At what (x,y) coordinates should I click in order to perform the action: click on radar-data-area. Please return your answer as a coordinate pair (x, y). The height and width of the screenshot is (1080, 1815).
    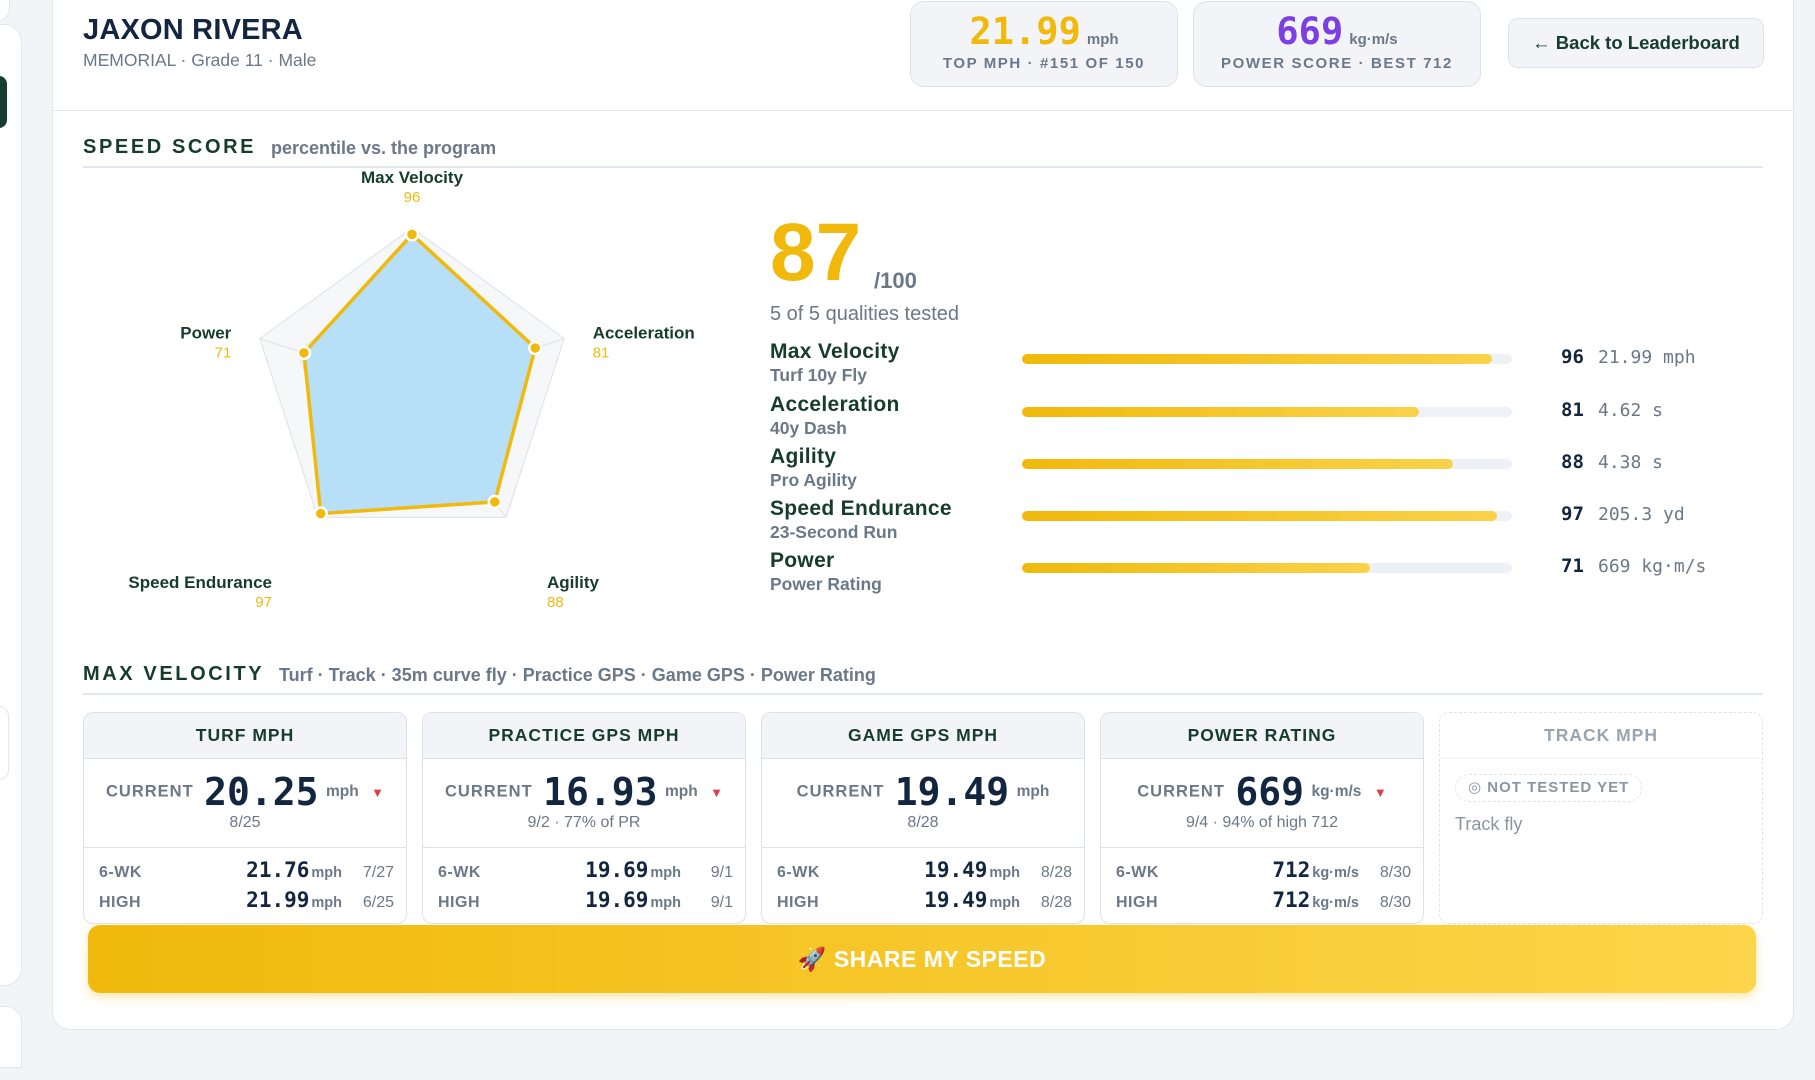
    Looking at the image, I should click on (420, 374).